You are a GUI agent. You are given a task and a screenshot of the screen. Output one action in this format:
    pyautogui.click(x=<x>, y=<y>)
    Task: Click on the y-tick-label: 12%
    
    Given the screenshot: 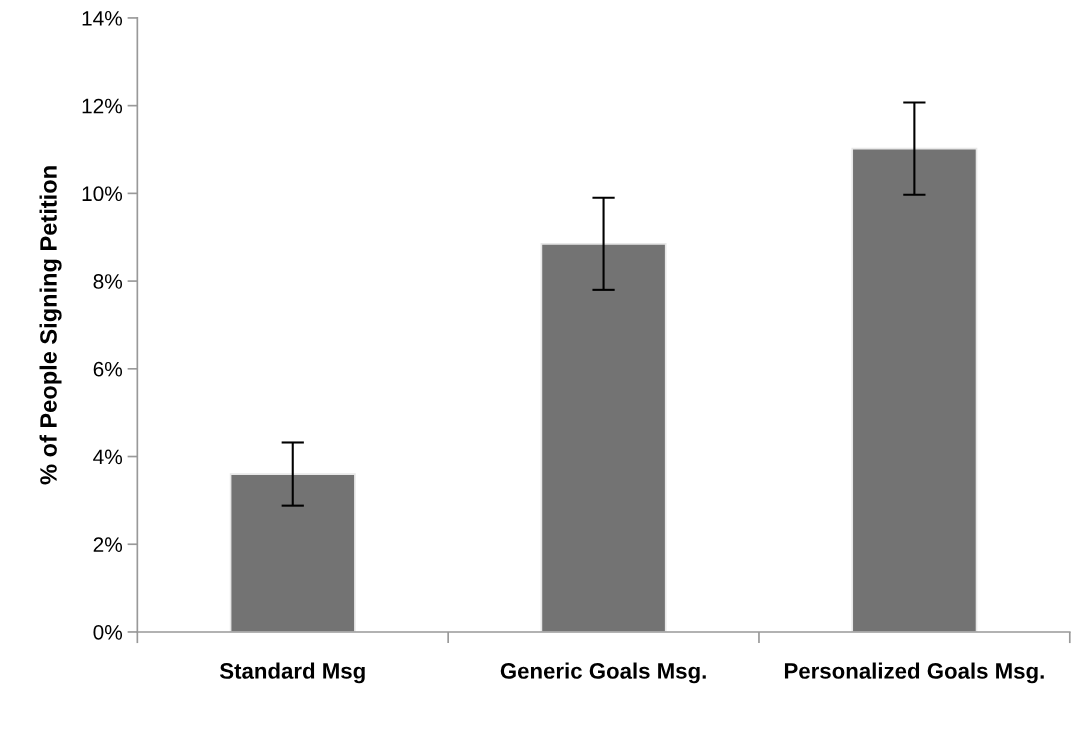 What is the action you would take?
    pyautogui.click(x=102, y=106)
    